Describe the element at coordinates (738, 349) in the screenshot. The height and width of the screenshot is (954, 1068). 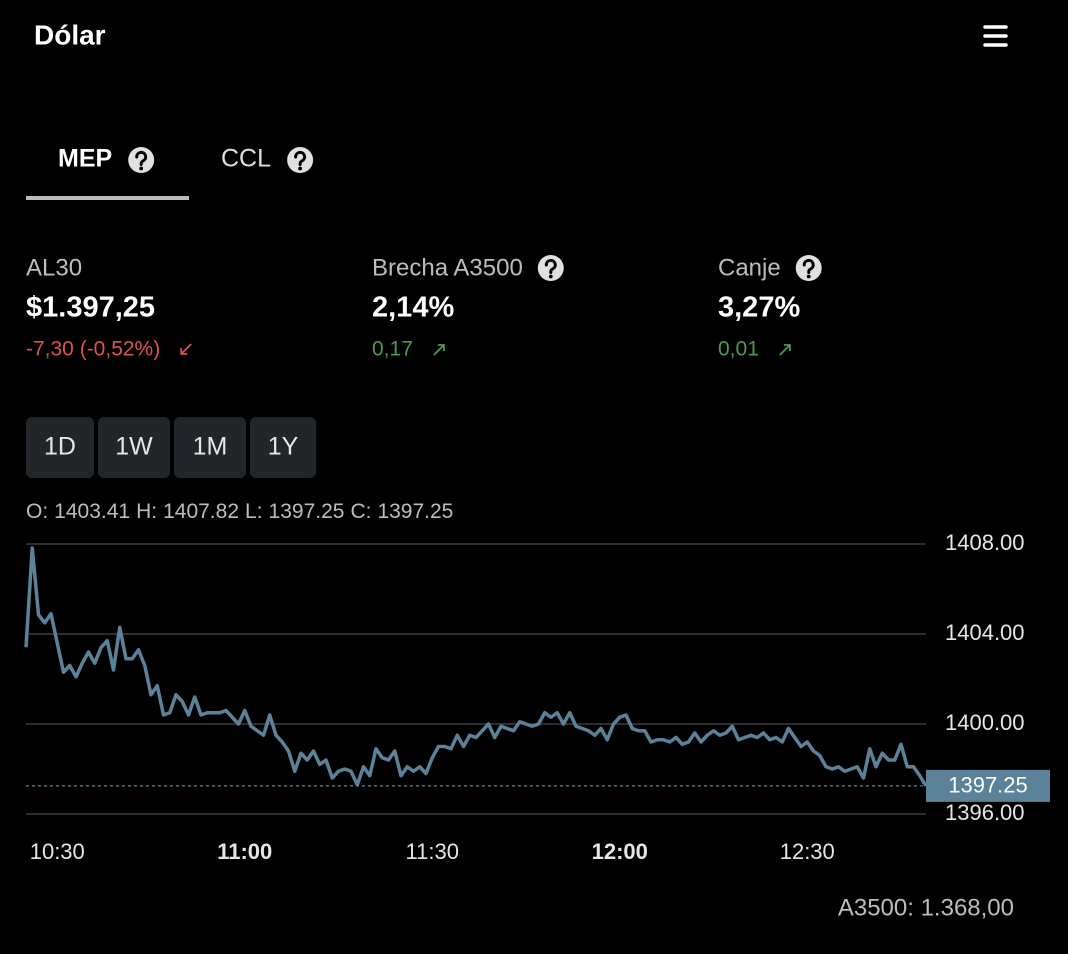
I see `stat-change: 0,01` at that location.